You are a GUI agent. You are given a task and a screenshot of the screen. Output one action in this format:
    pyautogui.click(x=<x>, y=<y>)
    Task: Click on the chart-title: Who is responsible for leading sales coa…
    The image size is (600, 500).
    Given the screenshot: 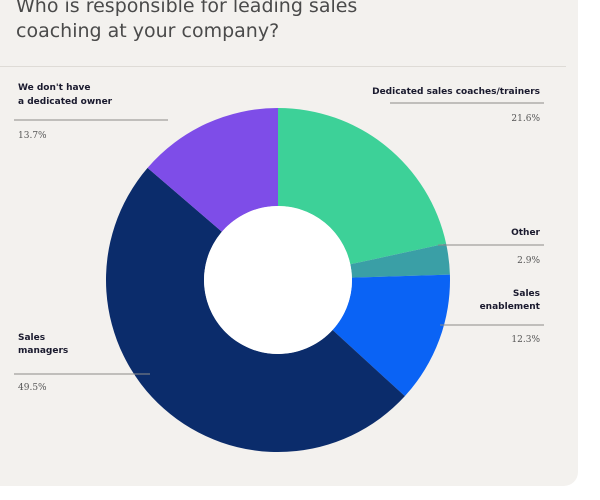 What is the action you would take?
    pyautogui.click(x=187, y=21)
    